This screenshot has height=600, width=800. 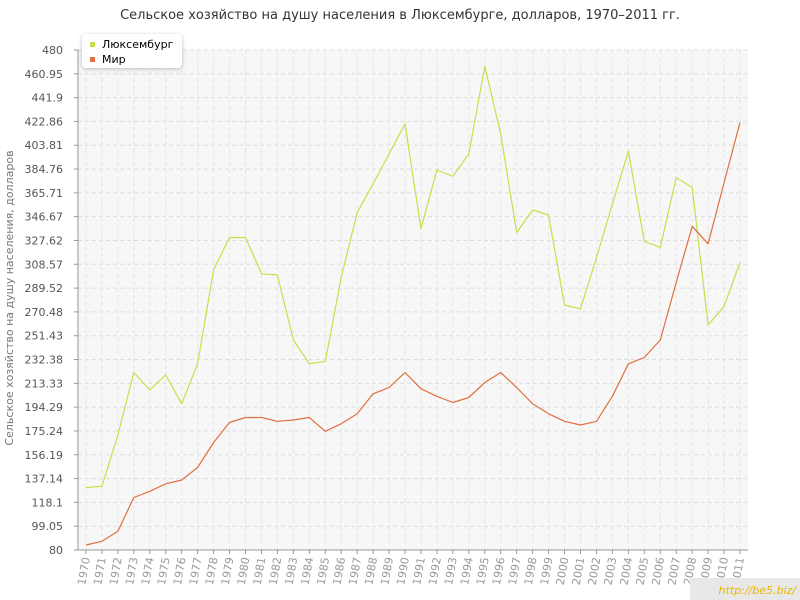 I want to click on y-tick-label: 156.19, so click(x=44, y=455).